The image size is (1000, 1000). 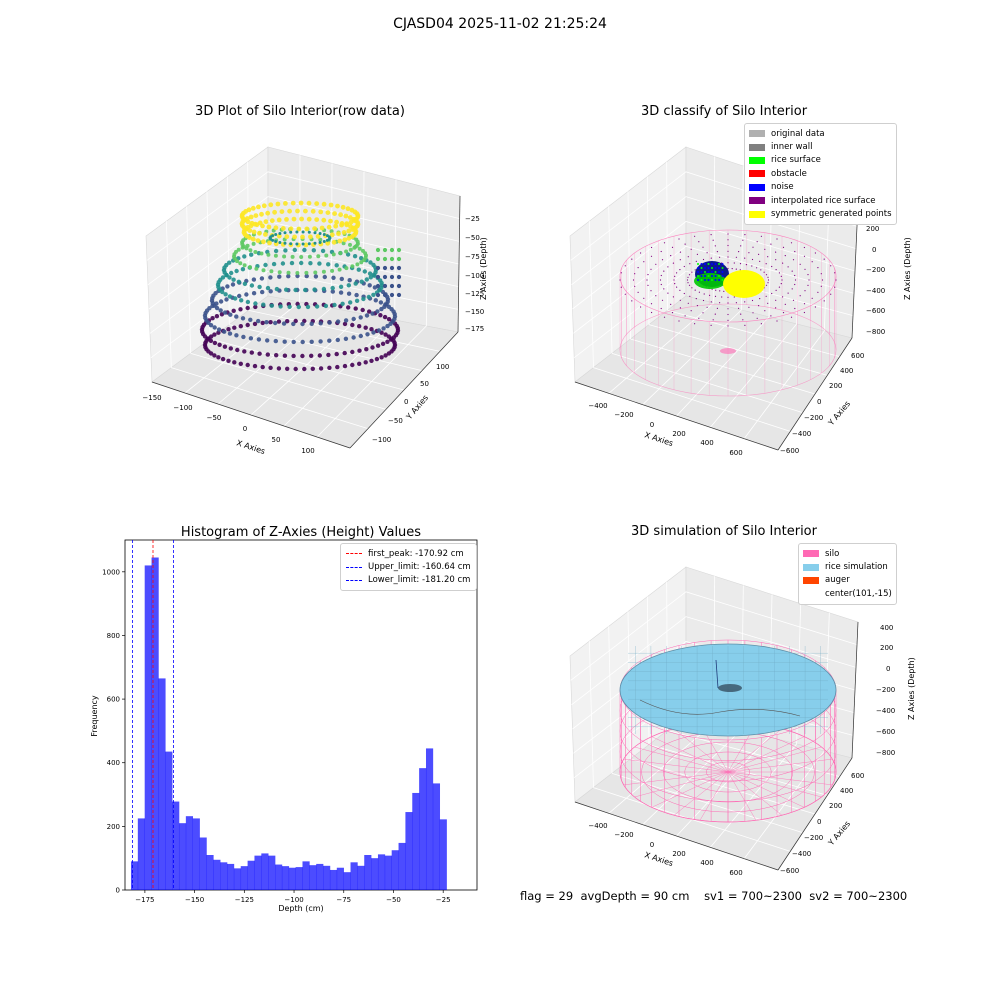 I want to click on classify-xtick: −400, so click(x=597, y=406).